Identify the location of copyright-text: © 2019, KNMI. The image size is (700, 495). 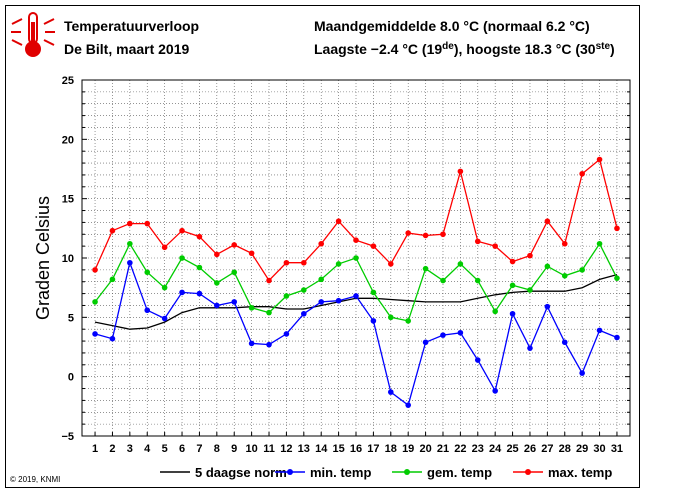
(35, 479).